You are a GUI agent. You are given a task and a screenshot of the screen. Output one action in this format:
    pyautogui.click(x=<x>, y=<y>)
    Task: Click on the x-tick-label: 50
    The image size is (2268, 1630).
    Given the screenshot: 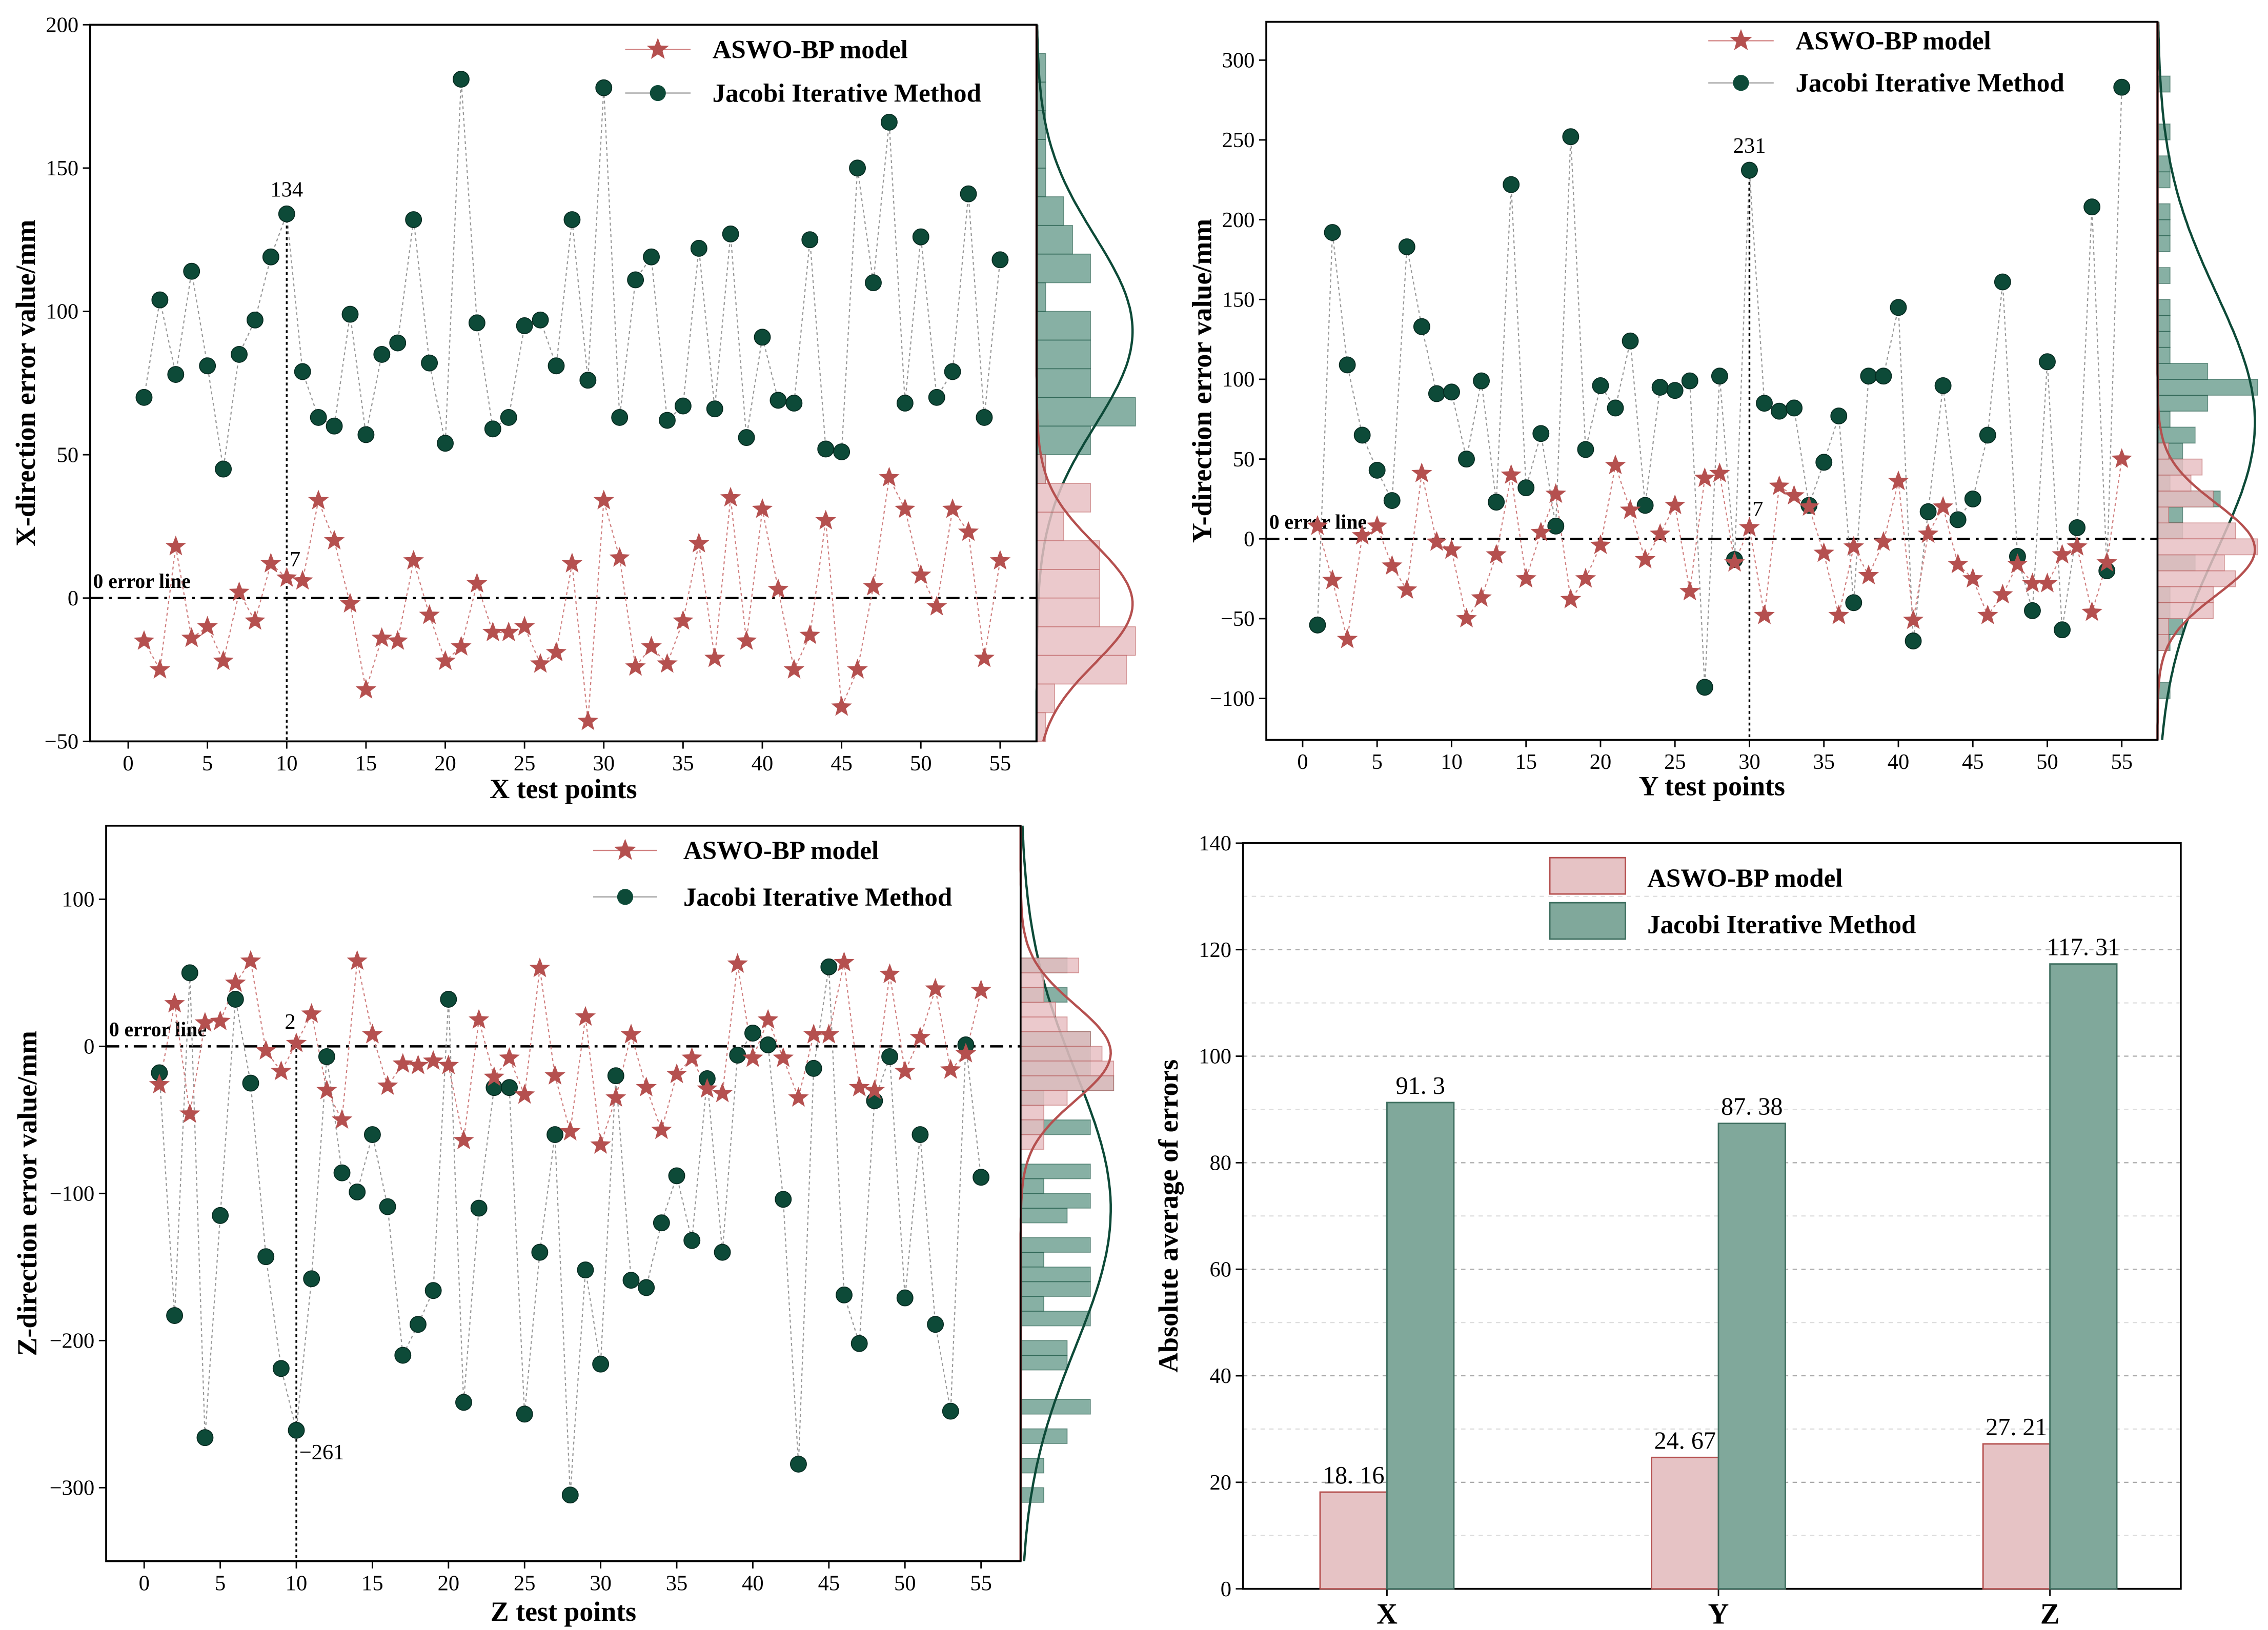 What is the action you would take?
    pyautogui.click(x=2047, y=762)
    